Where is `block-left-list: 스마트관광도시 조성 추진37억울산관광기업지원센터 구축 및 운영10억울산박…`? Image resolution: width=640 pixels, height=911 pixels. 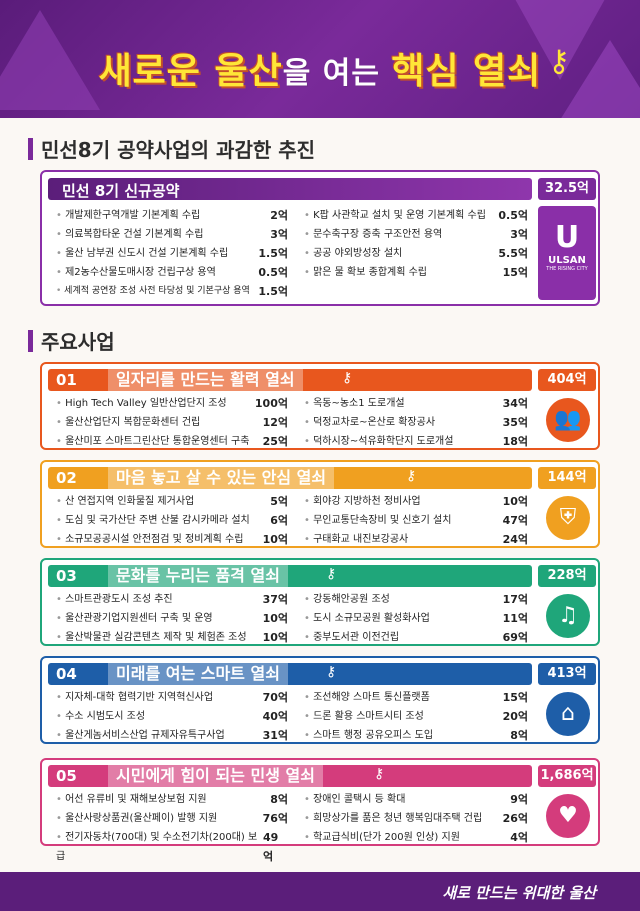 block-left-list: 스마트관광도시 조성 추진37억울산관광기업지원센터 구축 및 운영10억울산박… is located at coordinates (172, 618).